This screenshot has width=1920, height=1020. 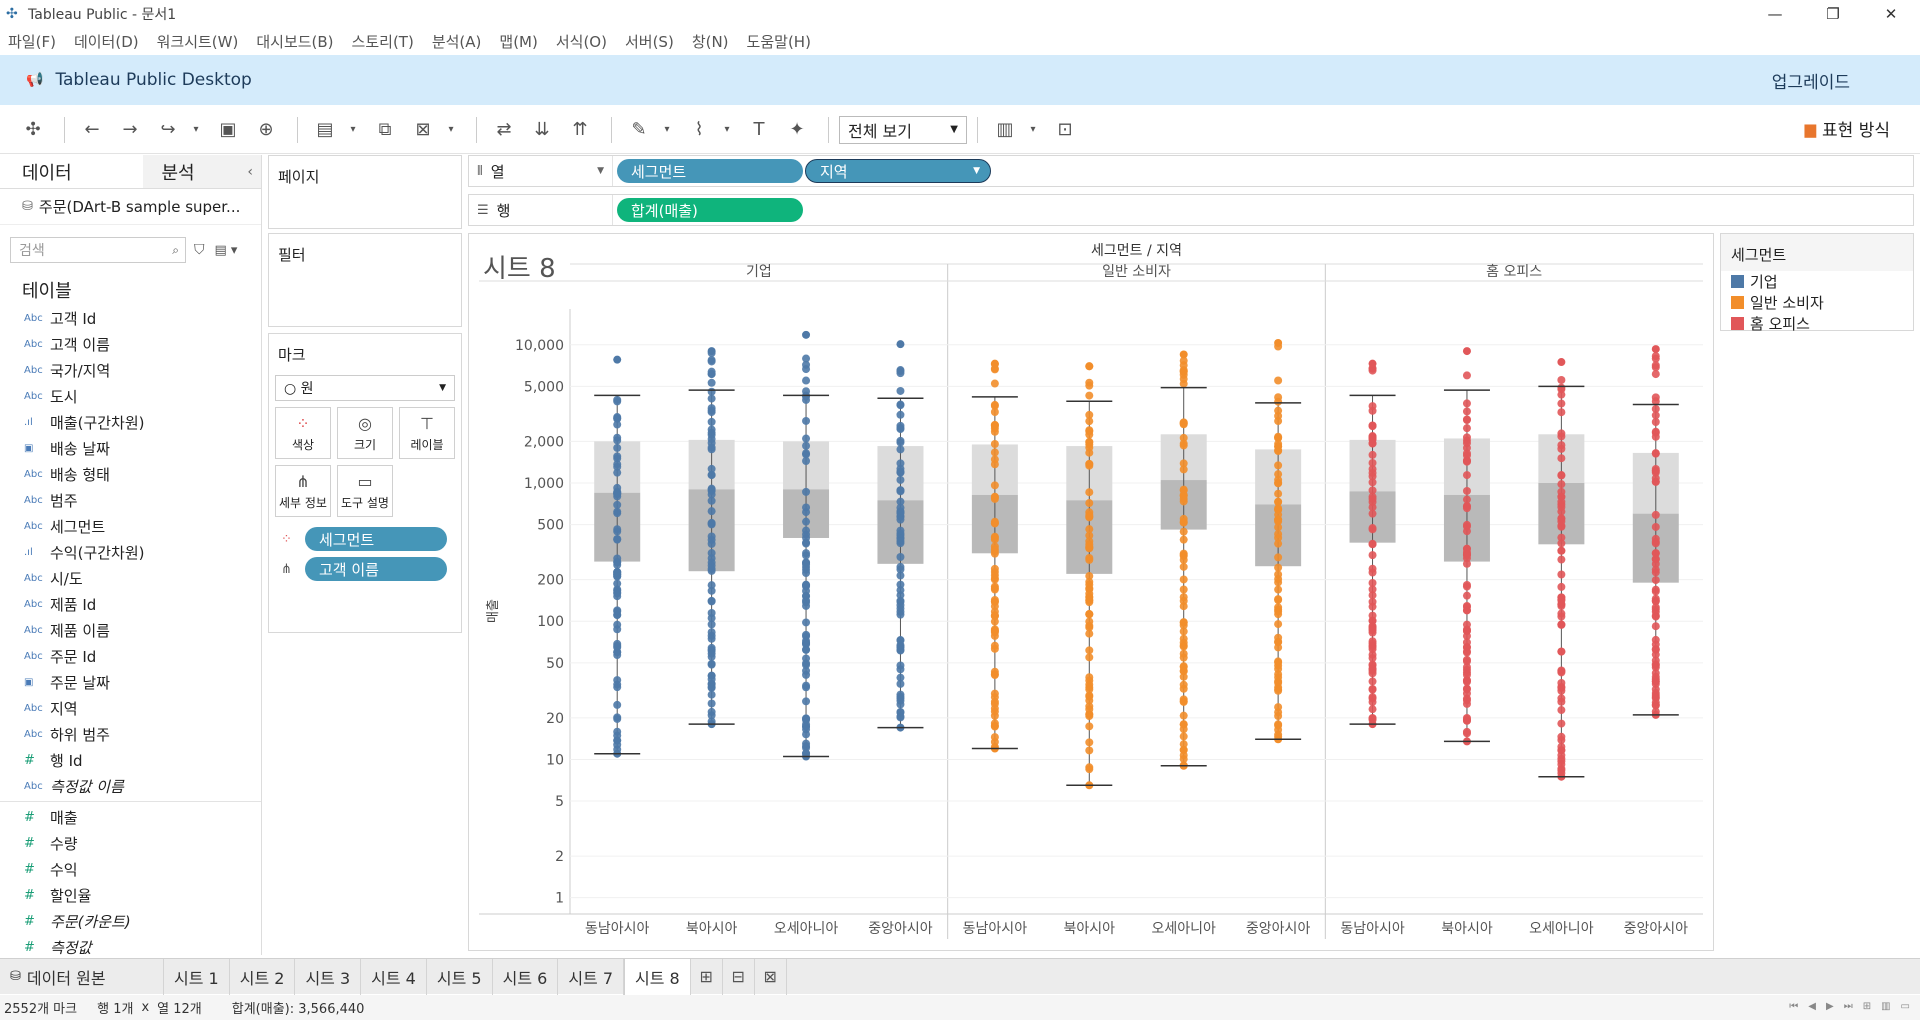 I want to click on close-button: ✕, so click(x=1891, y=14).